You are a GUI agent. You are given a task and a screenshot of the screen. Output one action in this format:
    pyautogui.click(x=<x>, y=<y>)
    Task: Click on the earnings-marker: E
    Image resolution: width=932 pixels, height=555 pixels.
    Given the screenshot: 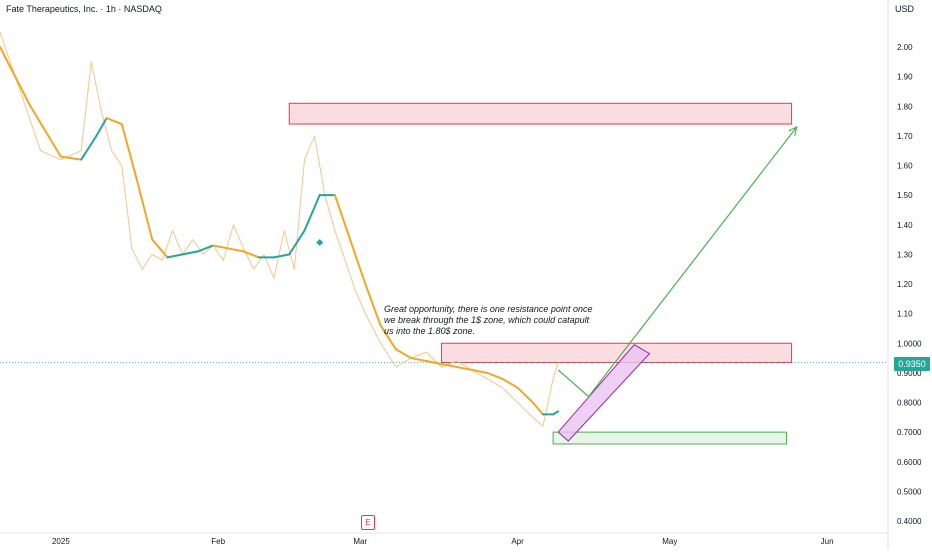 What is the action you would take?
    pyautogui.click(x=368, y=522)
    